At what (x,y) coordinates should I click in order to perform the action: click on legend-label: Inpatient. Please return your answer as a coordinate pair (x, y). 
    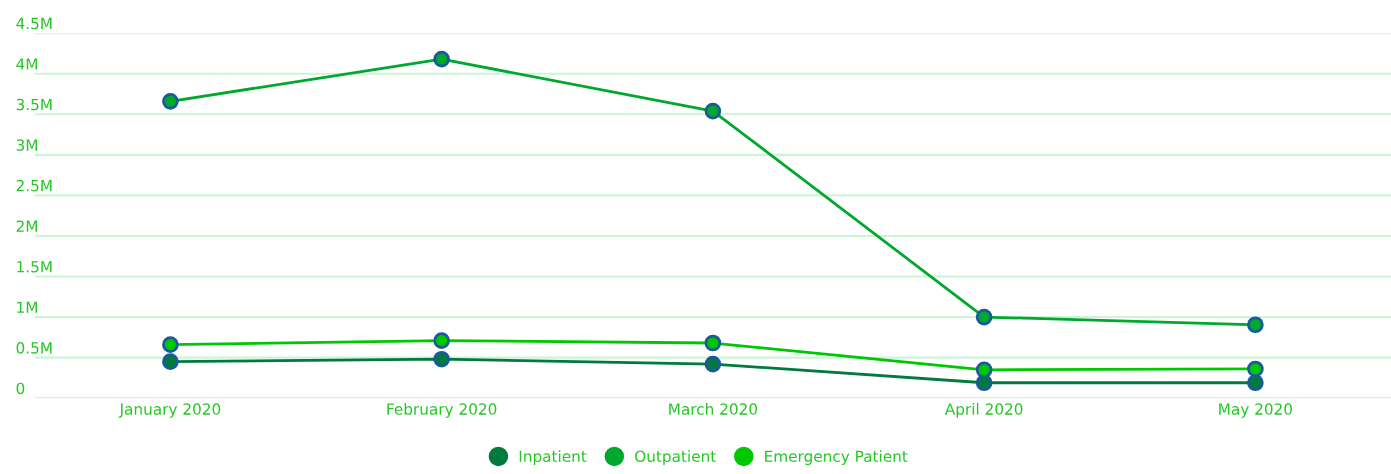
    Looking at the image, I should click on (553, 457).